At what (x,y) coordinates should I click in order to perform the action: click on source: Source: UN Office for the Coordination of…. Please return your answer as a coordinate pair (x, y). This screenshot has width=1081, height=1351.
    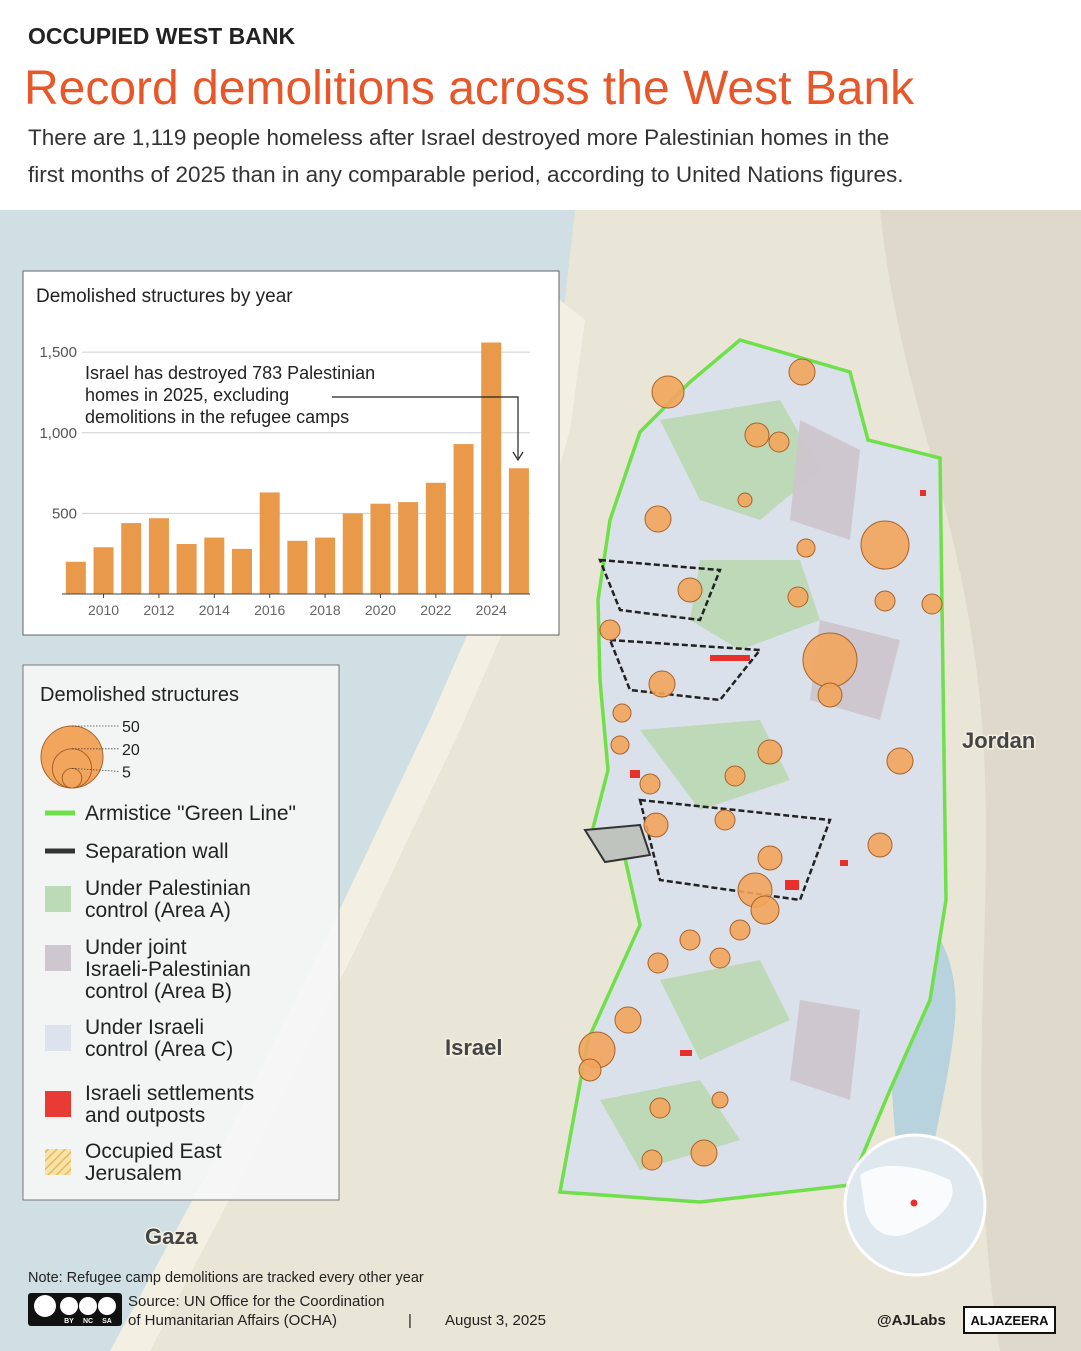
    Looking at the image, I should click on (256, 1311).